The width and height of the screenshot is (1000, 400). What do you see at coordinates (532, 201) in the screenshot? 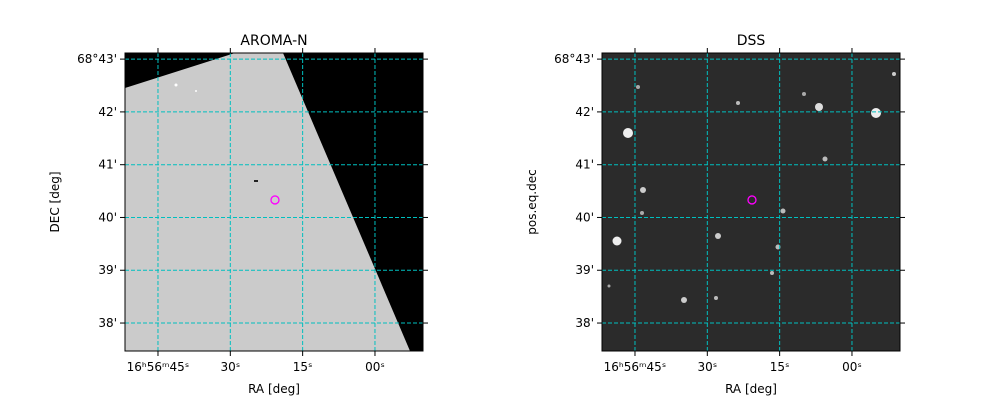
I see `y-axis-label: pos.eq.dec` at bounding box center [532, 201].